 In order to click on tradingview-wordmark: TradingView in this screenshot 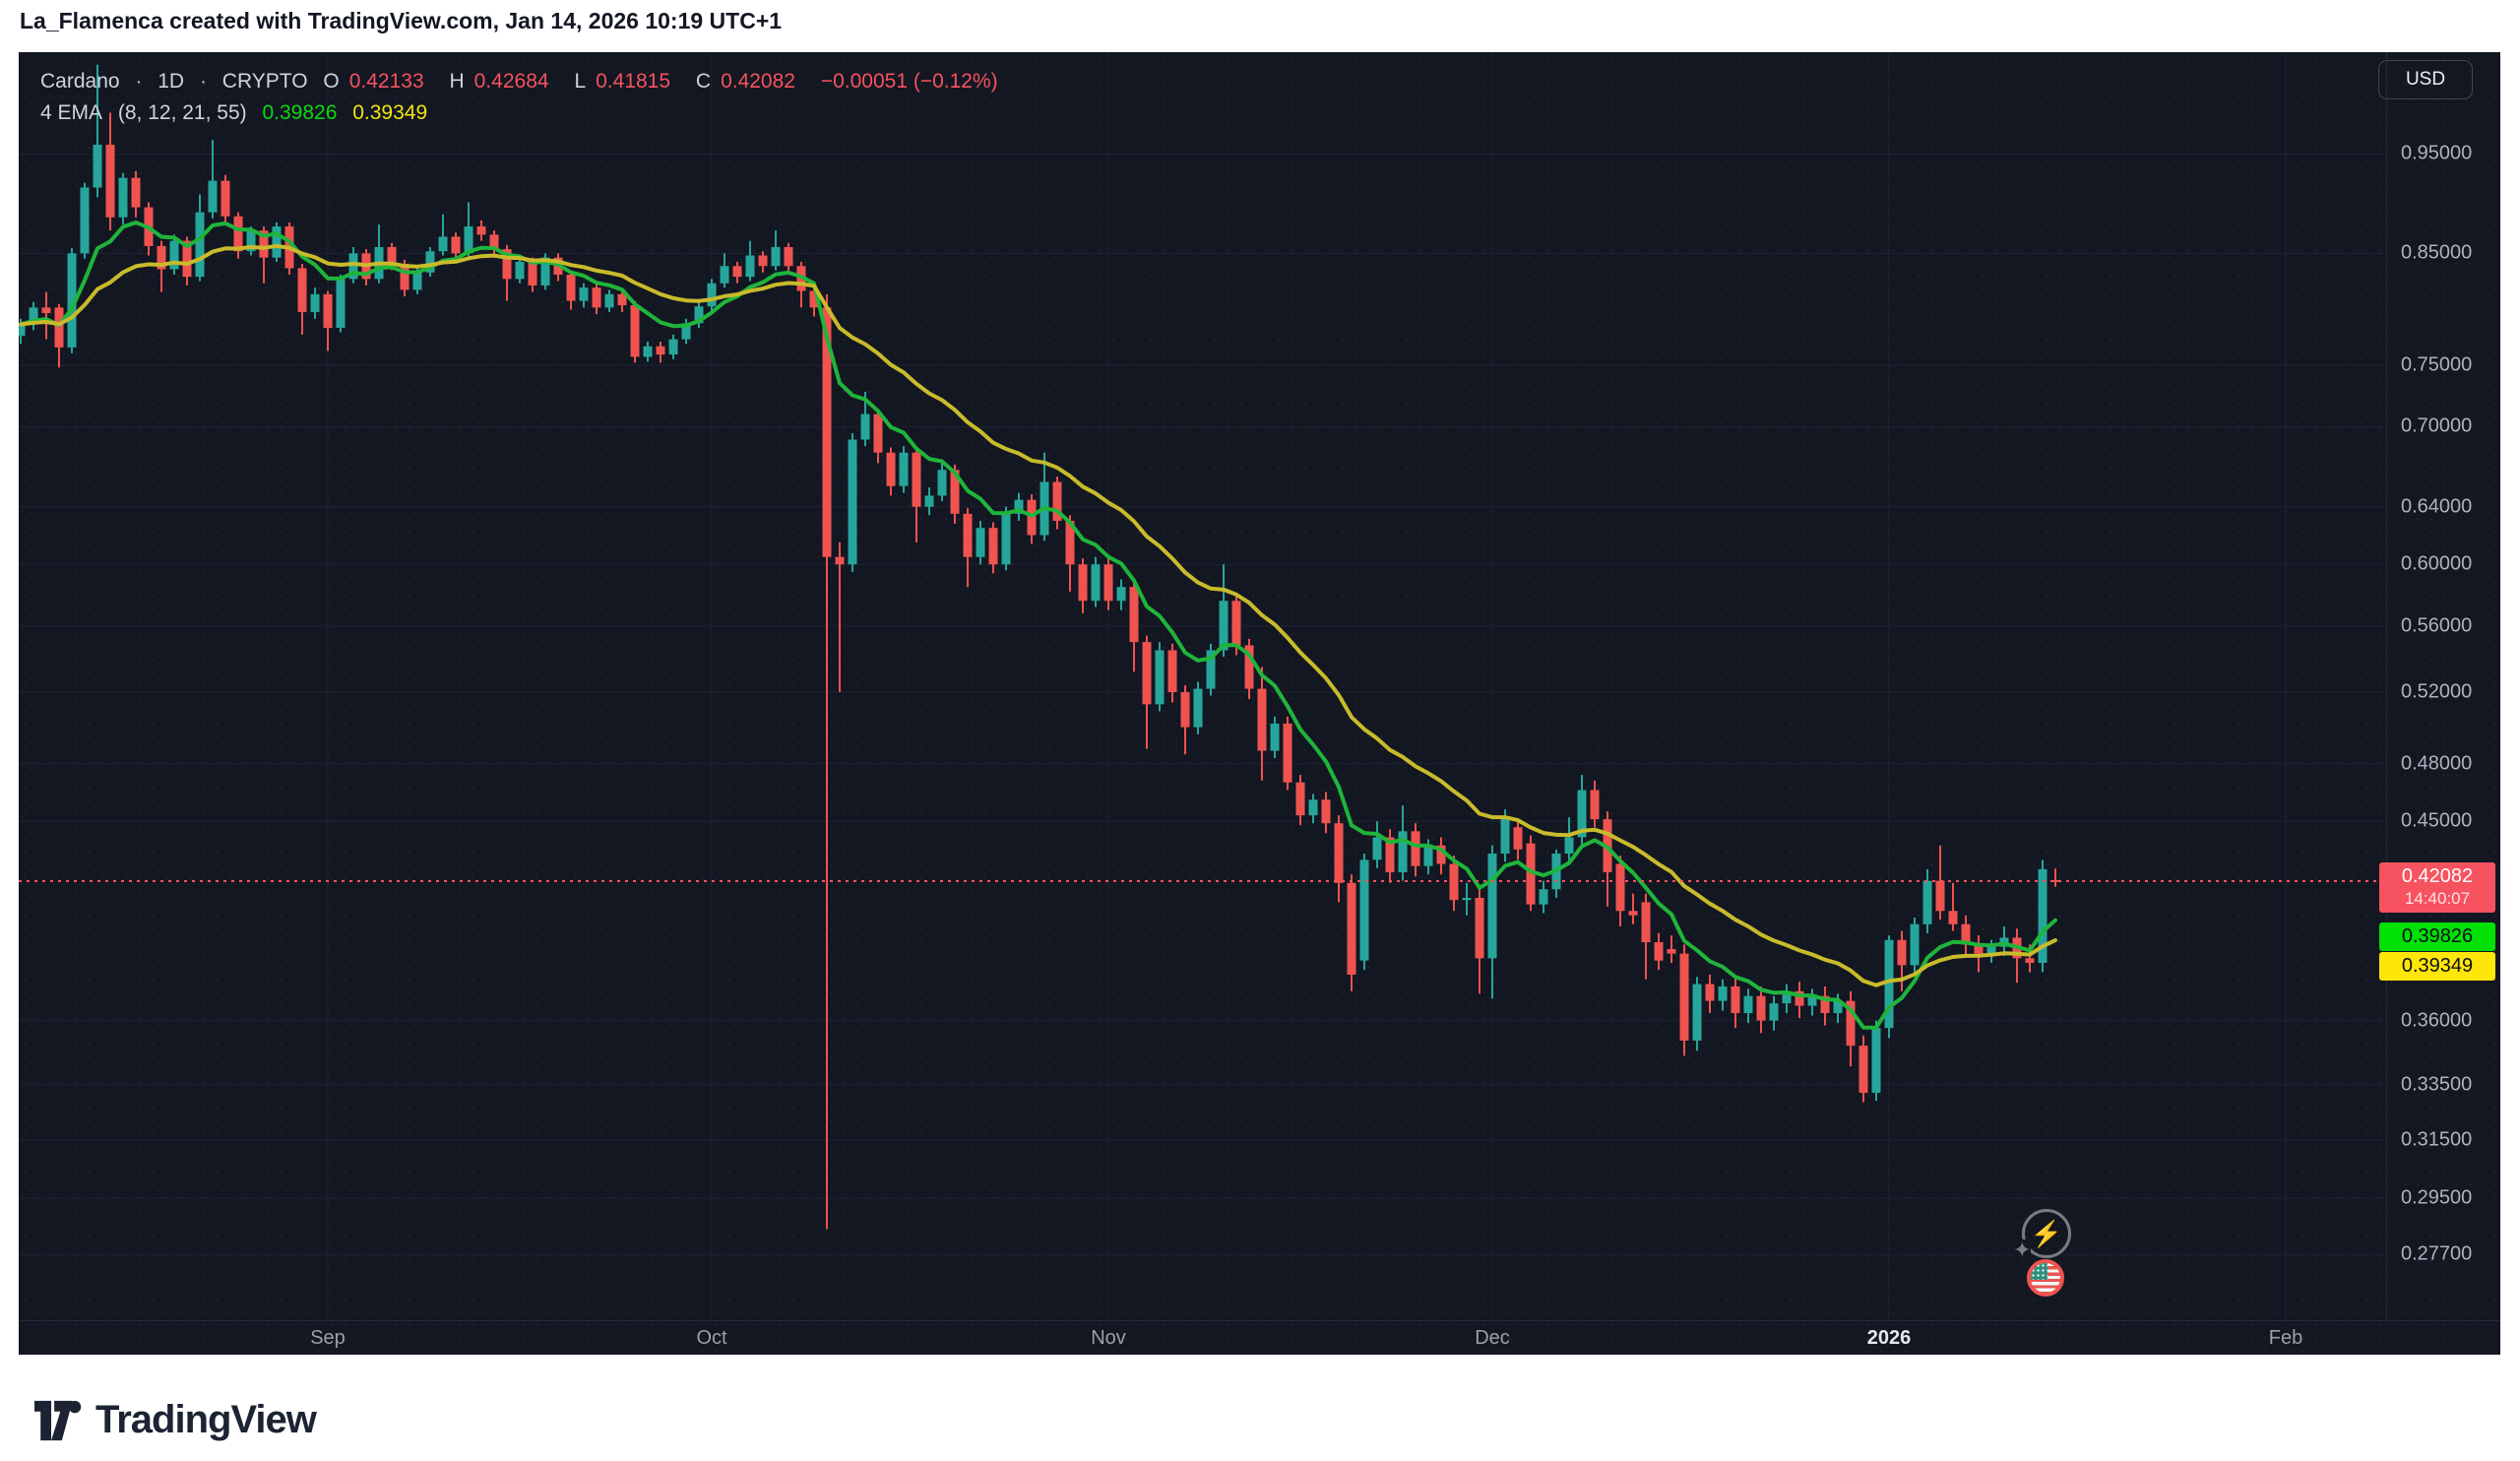, I will do `click(206, 1419)`.